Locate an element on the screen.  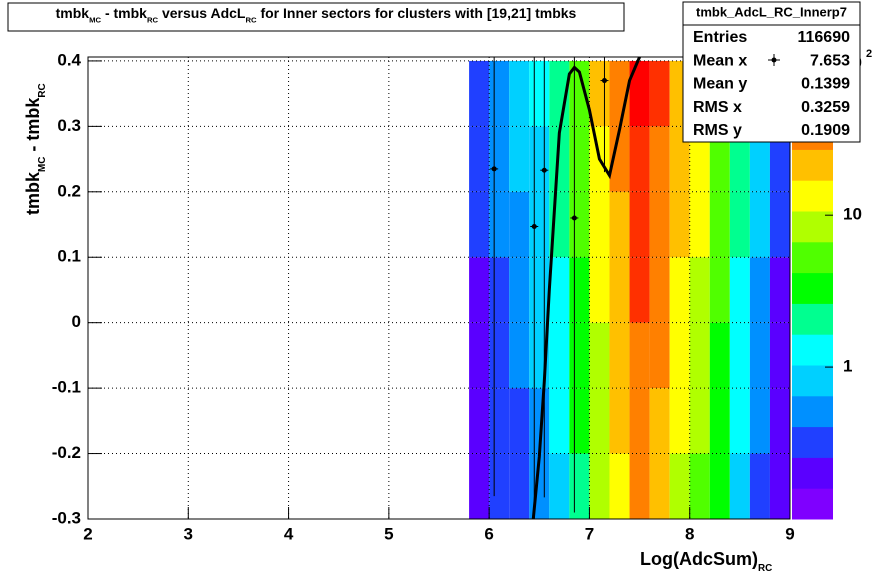
stats-value: 0.1399 is located at coordinates (825, 84).